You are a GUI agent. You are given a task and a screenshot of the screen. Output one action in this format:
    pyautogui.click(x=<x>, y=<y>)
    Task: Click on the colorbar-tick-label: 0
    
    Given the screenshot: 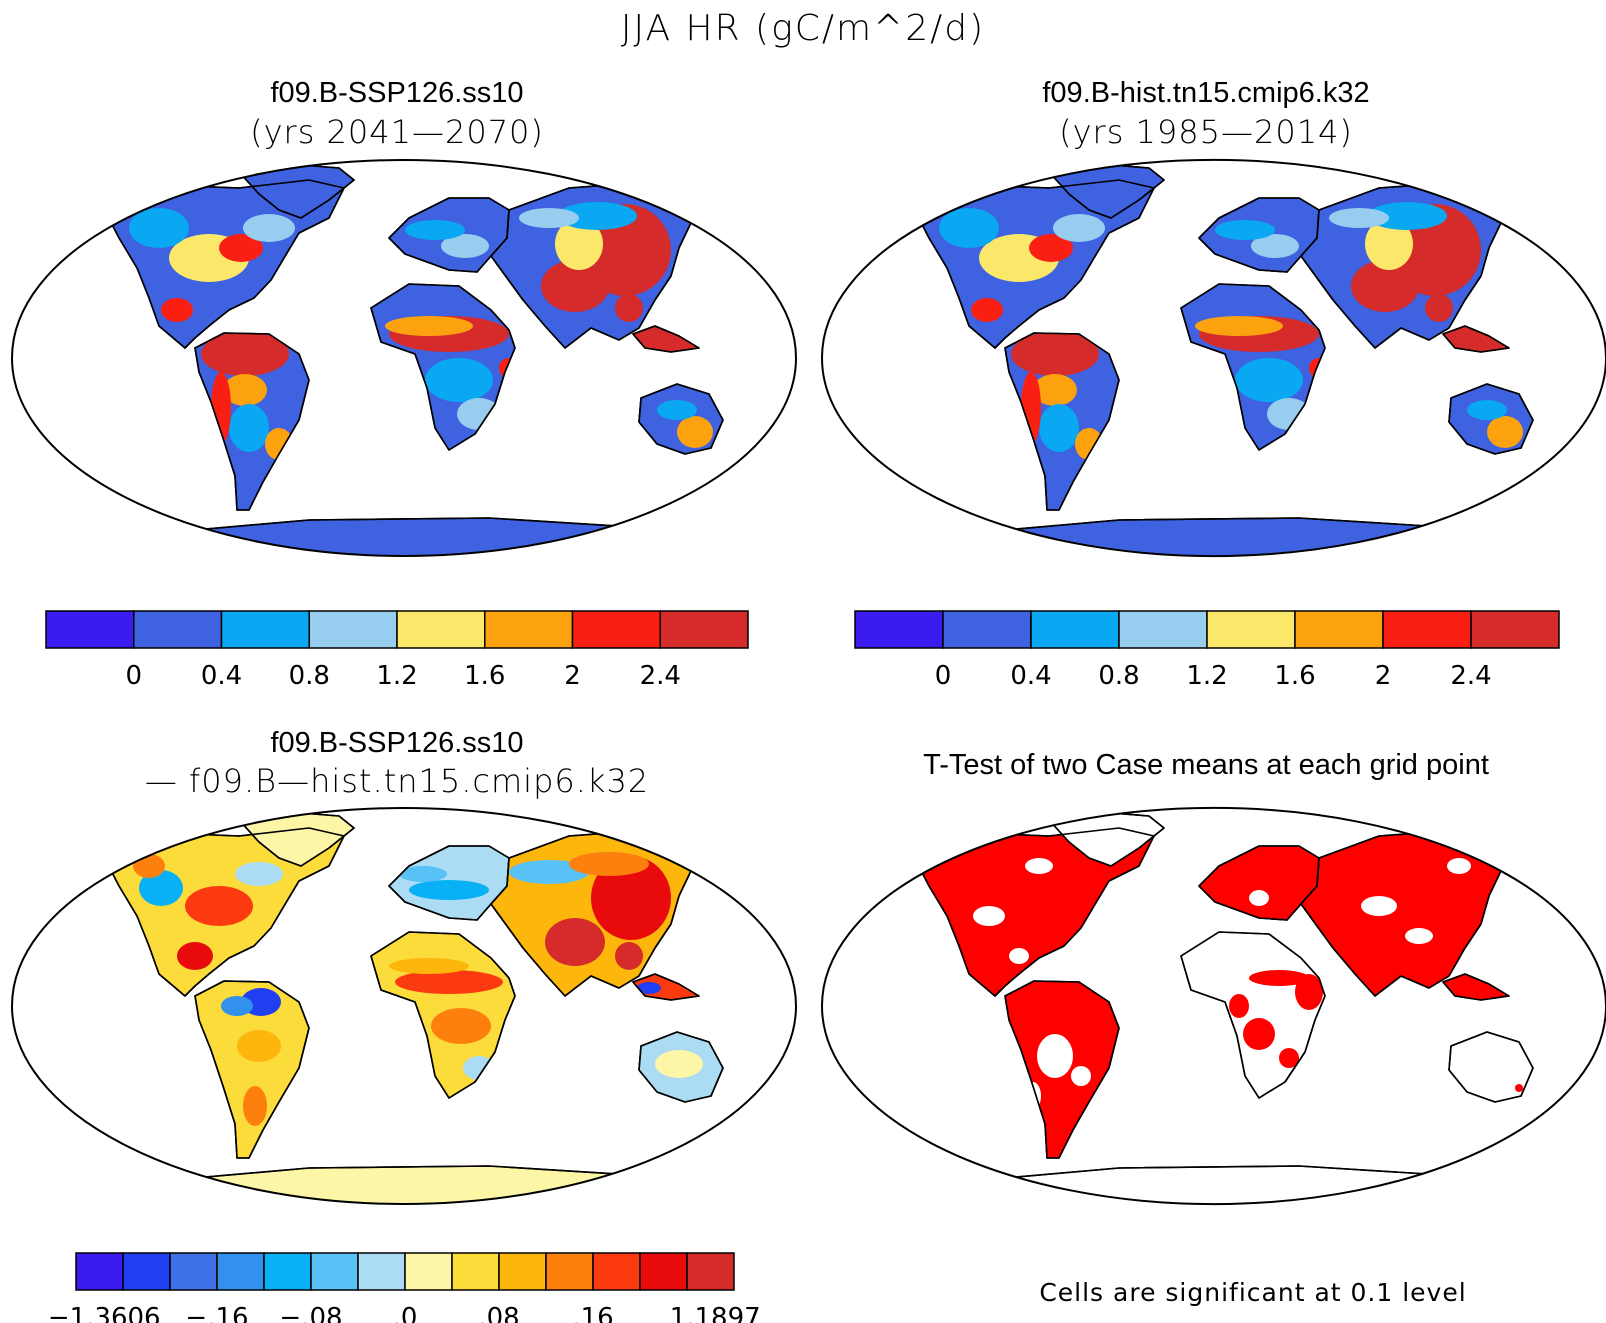 What is the action you would take?
    pyautogui.click(x=133, y=676)
    